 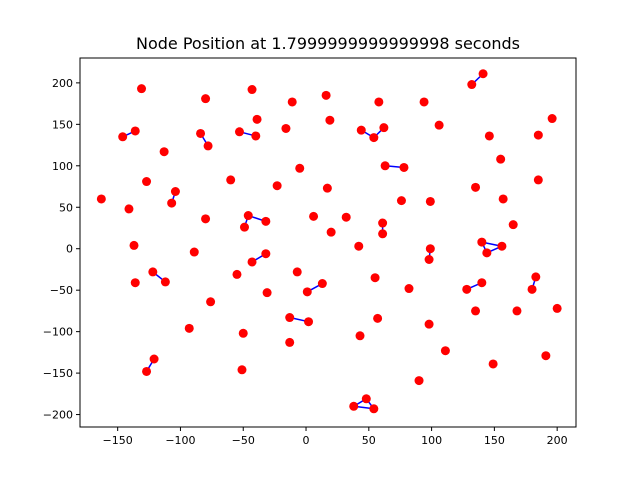 What do you see at coordinates (494, 440) in the screenshot?
I see `x-tick-label: 150` at bounding box center [494, 440].